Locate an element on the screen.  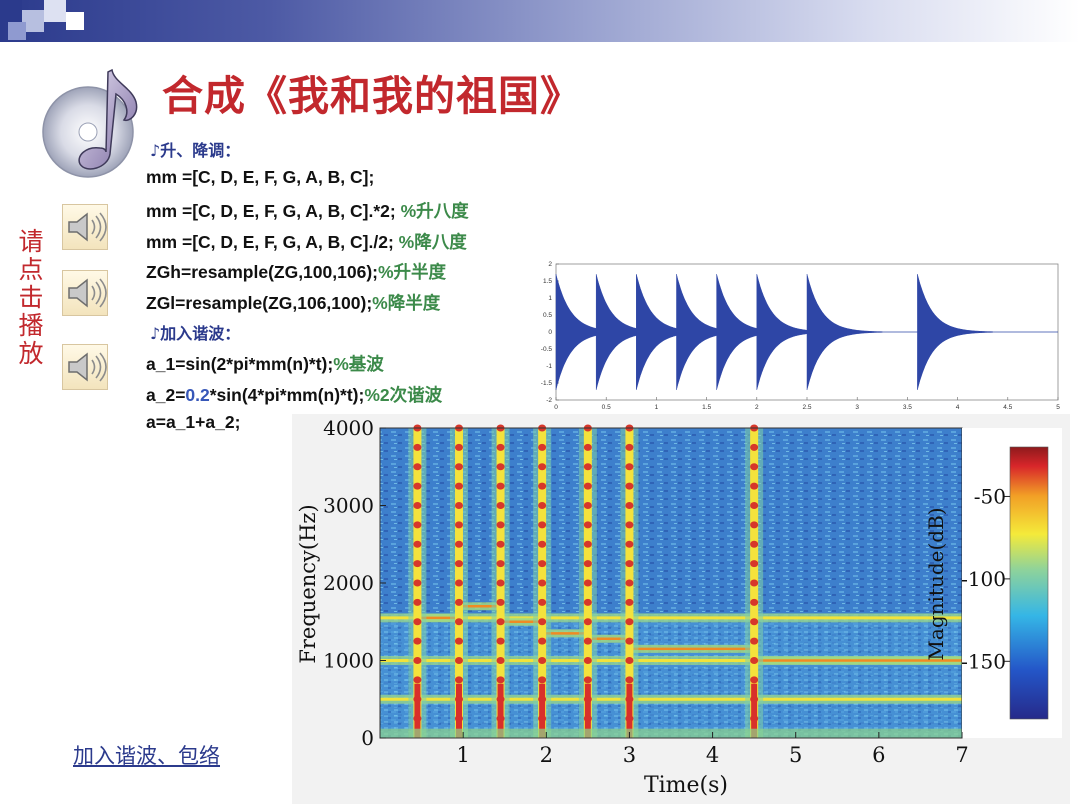
y-tick-label: -1 is located at coordinates (549, 366).